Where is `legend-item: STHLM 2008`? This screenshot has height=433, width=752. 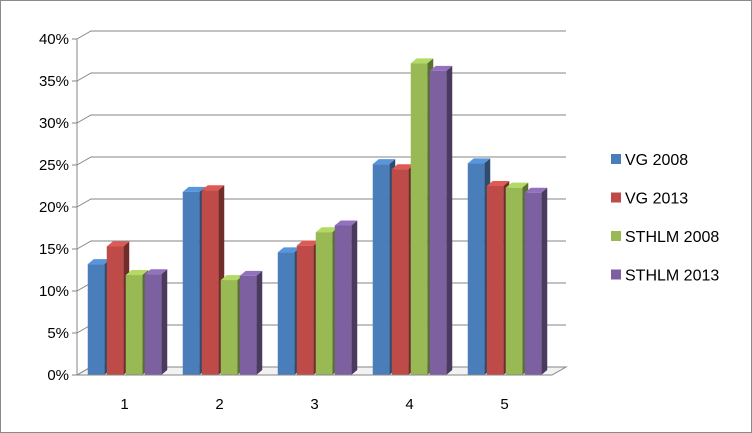 legend-item: STHLM 2008 is located at coordinates (665, 237).